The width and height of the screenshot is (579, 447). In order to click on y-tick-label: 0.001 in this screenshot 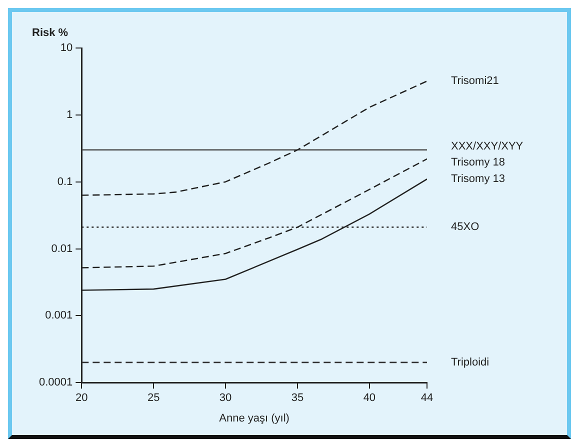, I will do `click(59, 316)`.